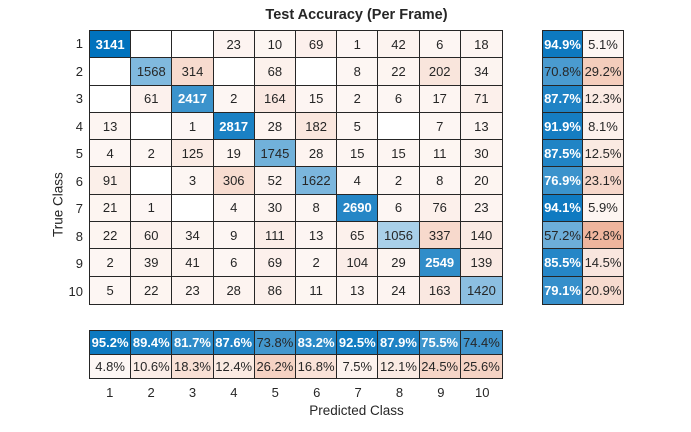 The image size is (691, 432). I want to click on matrix-cell: 1, so click(193, 126).